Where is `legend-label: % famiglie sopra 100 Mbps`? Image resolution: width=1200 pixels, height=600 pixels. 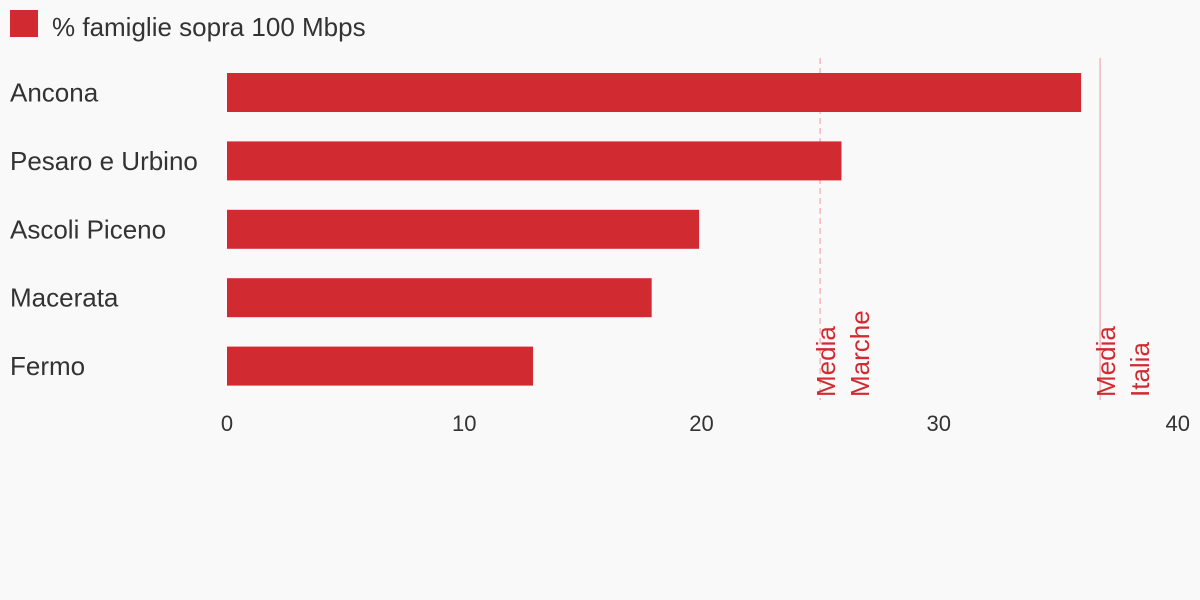
legend-label: % famiglie sopra 100 Mbps is located at coordinates (209, 27).